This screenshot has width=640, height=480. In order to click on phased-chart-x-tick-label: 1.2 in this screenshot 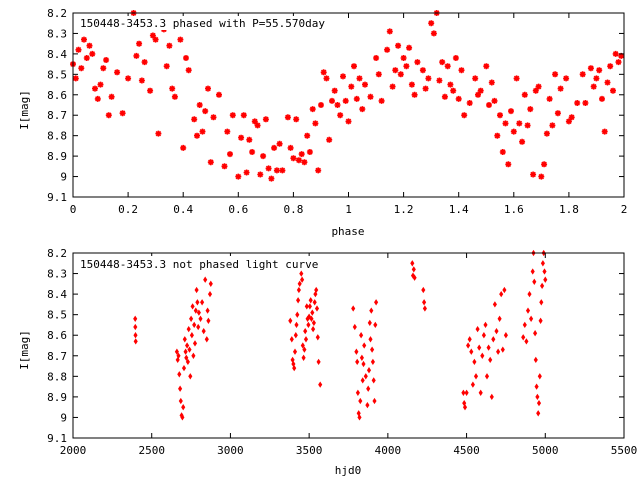, I will do `click(404, 209)`.